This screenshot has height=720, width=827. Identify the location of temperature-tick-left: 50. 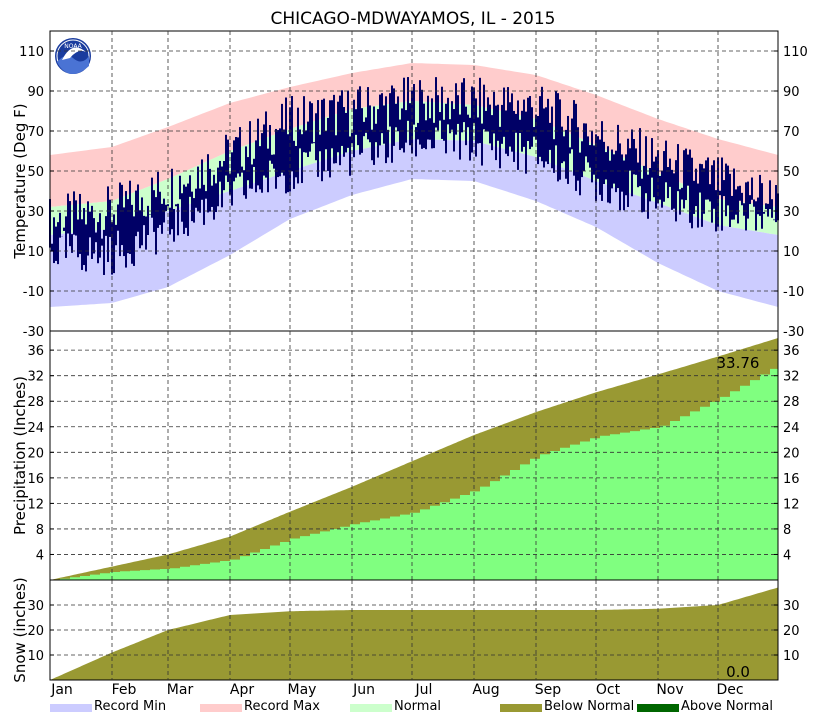
(35, 172).